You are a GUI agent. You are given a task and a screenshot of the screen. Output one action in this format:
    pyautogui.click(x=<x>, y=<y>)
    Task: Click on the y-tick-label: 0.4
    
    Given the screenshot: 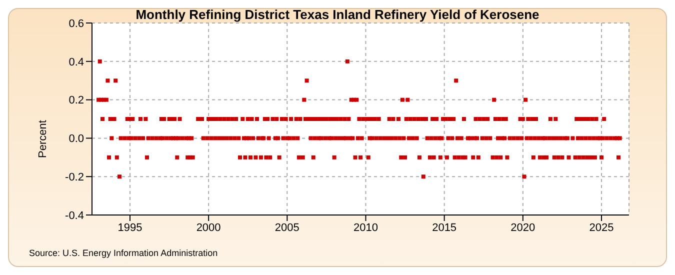 What is the action you would take?
    pyautogui.click(x=76, y=62)
    